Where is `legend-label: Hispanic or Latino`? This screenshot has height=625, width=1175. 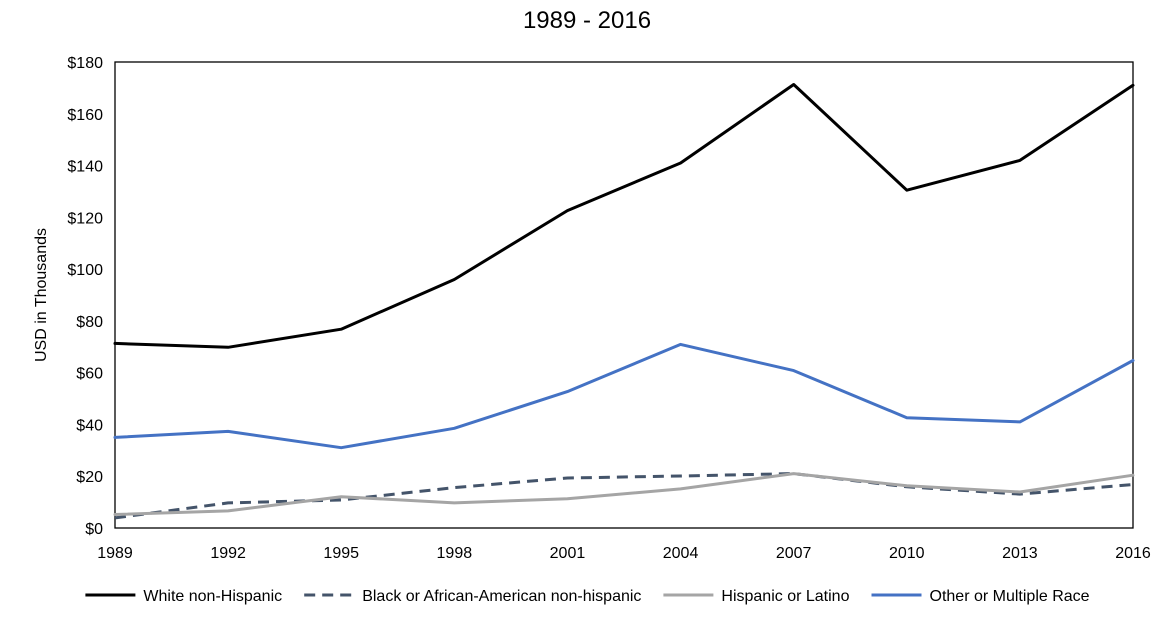 legend-label: Hispanic or Latino is located at coordinates (785, 596).